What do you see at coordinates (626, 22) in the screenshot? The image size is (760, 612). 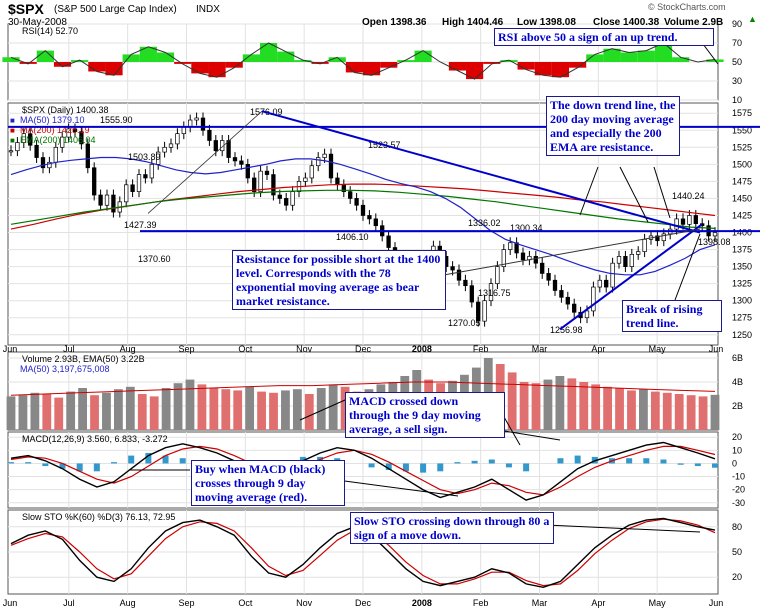 I see `quote-close: Close 1400.38` at bounding box center [626, 22].